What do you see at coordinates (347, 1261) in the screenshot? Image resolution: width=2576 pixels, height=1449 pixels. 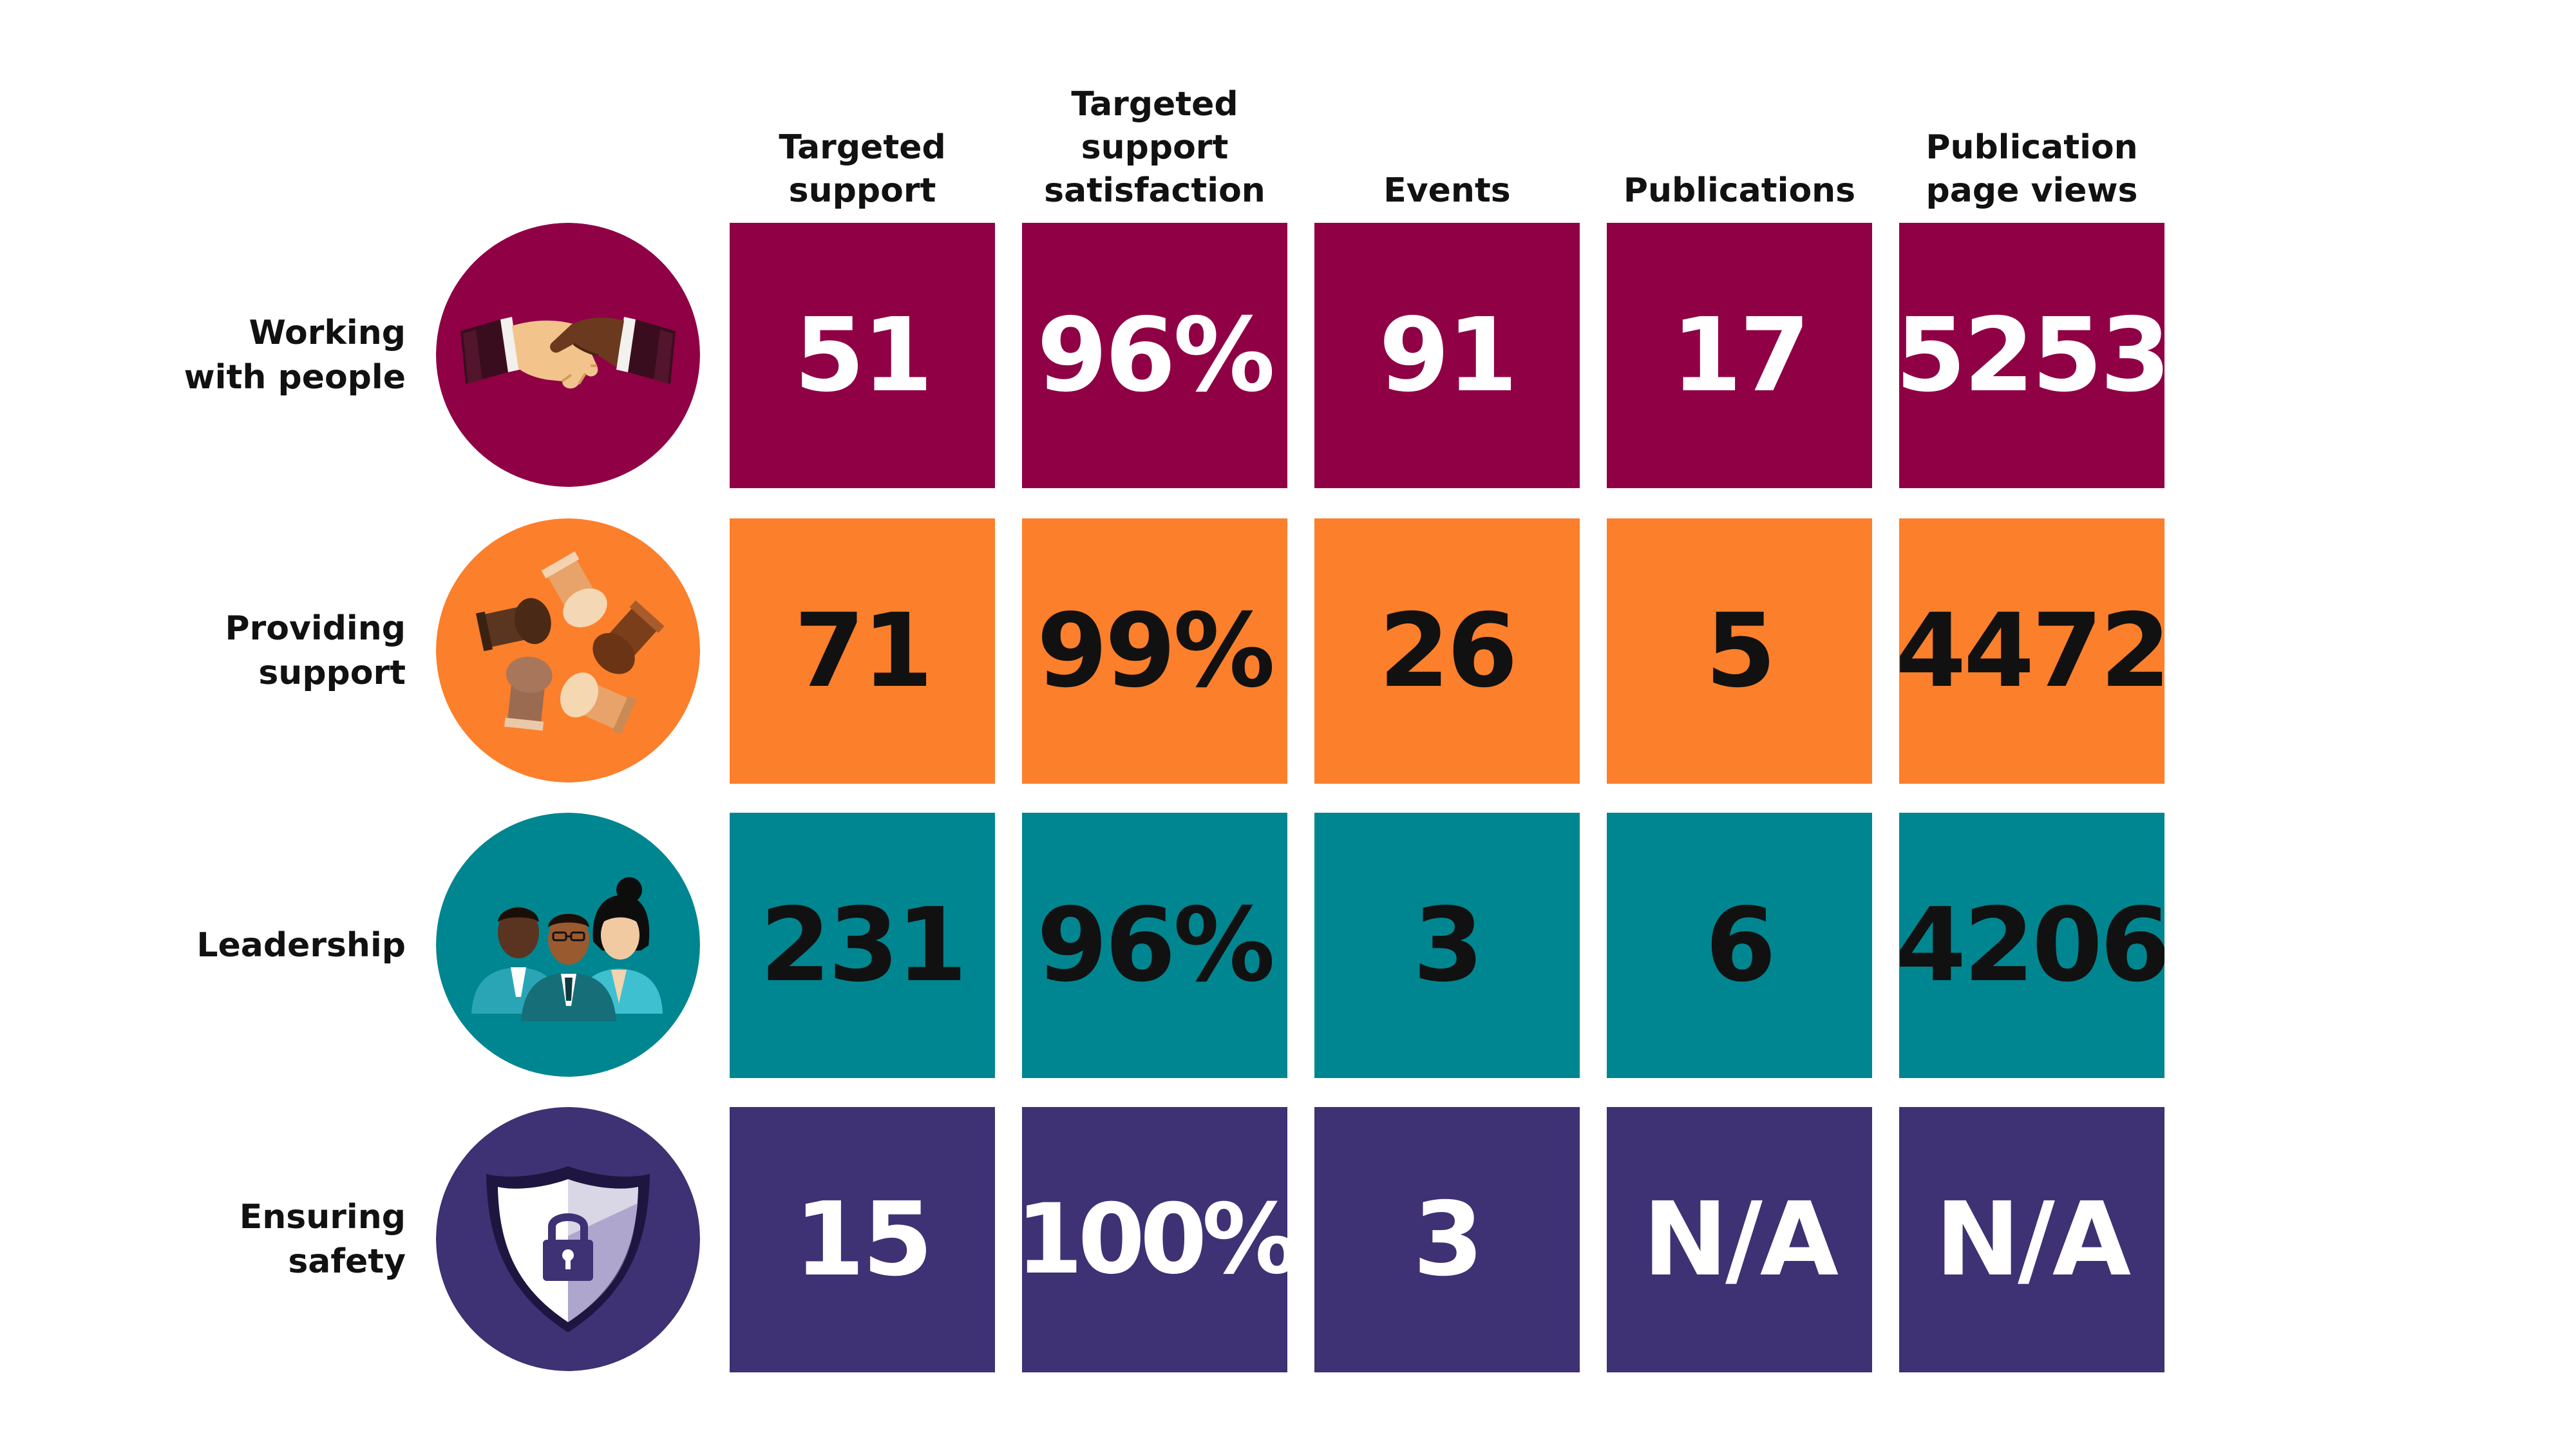 I see `row-label-line: safety` at bounding box center [347, 1261].